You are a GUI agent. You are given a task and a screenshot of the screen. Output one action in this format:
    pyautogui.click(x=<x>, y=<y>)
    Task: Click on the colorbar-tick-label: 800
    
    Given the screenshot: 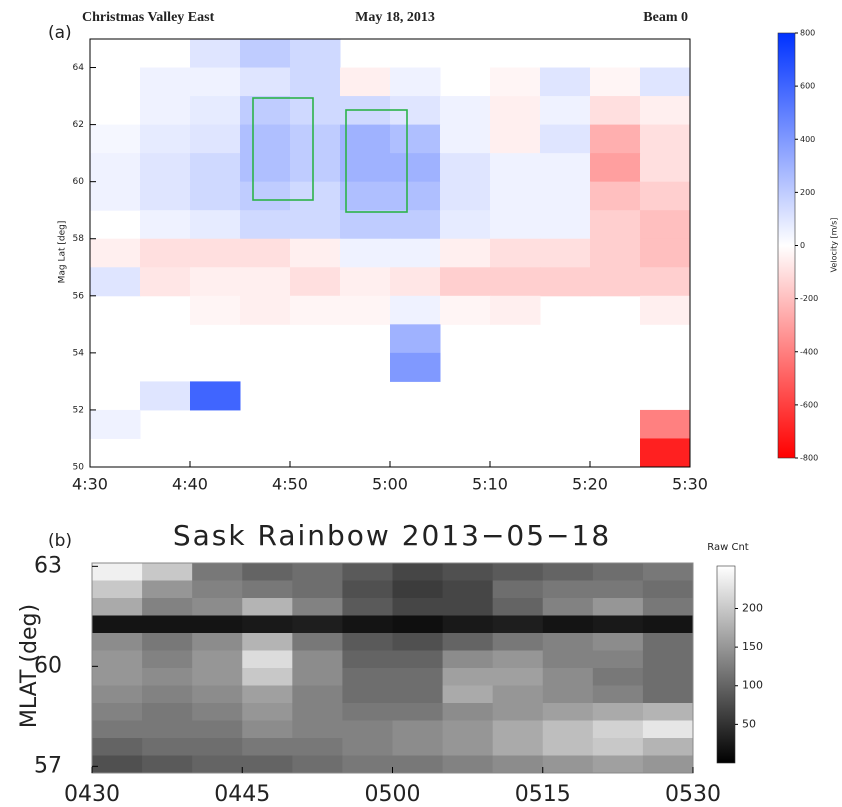 What is the action you would take?
    pyautogui.click(x=807, y=33)
    